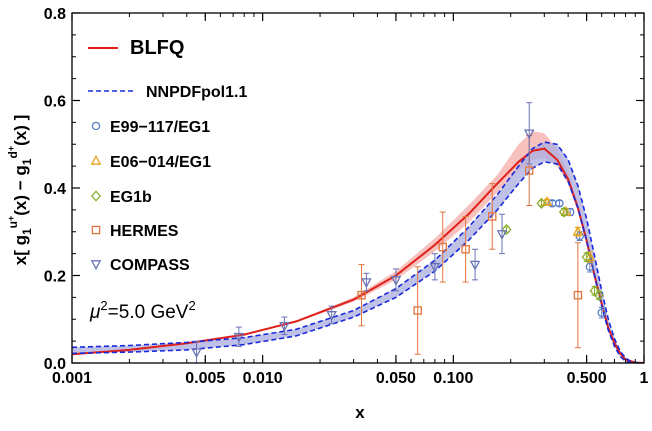 Image resolution: width=652 pixels, height=431 pixels. What do you see at coordinates (263, 378) in the screenshot?
I see `x-tick-label: 0.010` at bounding box center [263, 378].